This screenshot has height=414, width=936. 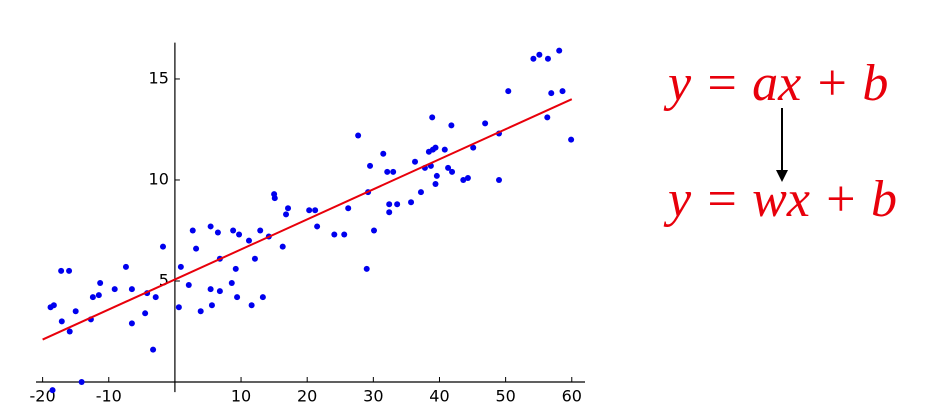 I want to click on arrow-head, so click(x=782, y=176).